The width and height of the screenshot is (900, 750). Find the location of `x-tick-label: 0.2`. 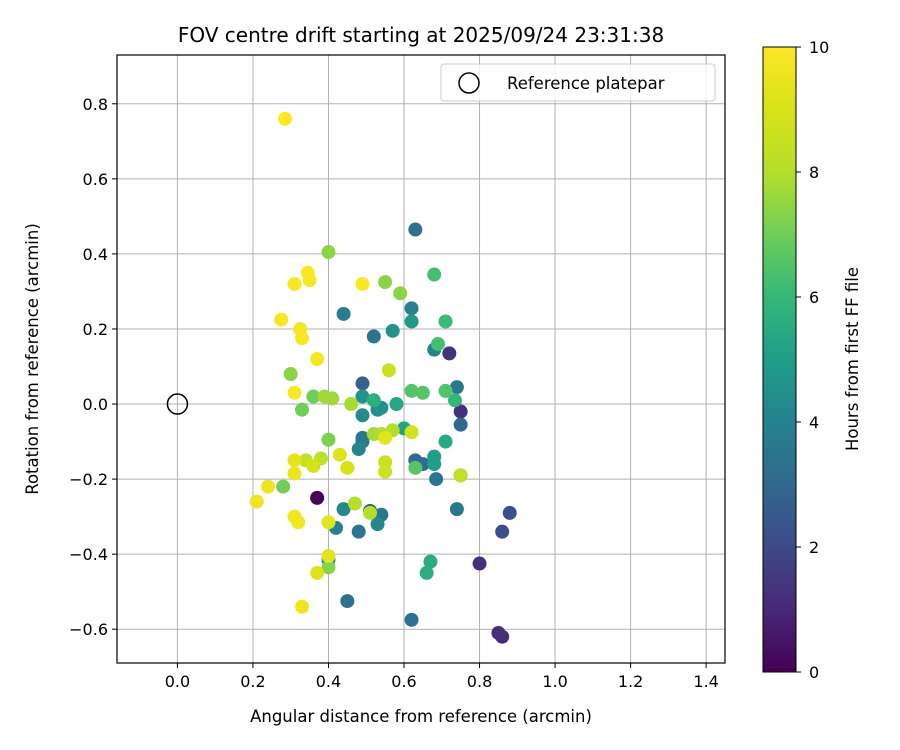

x-tick-label: 0.2 is located at coordinates (252, 681).